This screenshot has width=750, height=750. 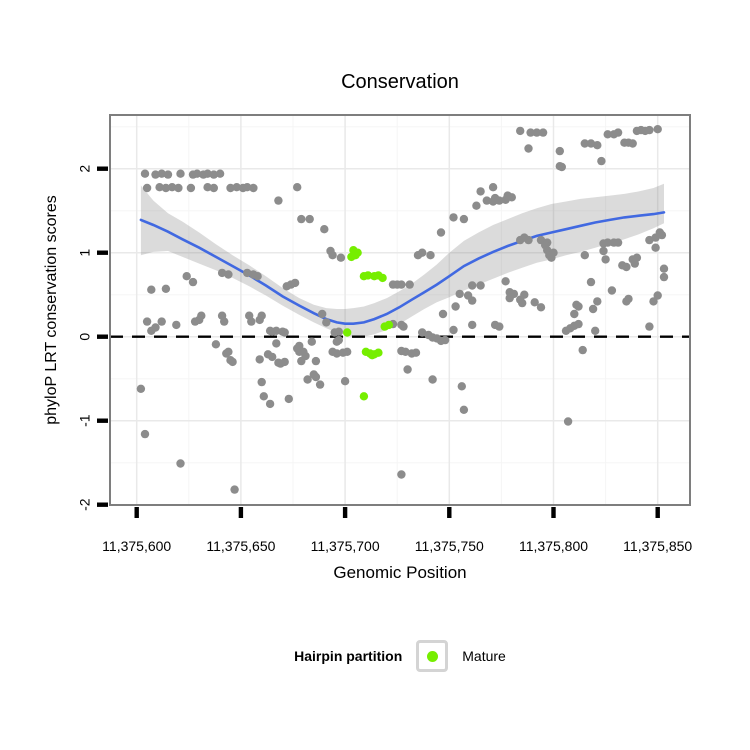 I want to click on loess-smooth-line, so click(x=402, y=268).